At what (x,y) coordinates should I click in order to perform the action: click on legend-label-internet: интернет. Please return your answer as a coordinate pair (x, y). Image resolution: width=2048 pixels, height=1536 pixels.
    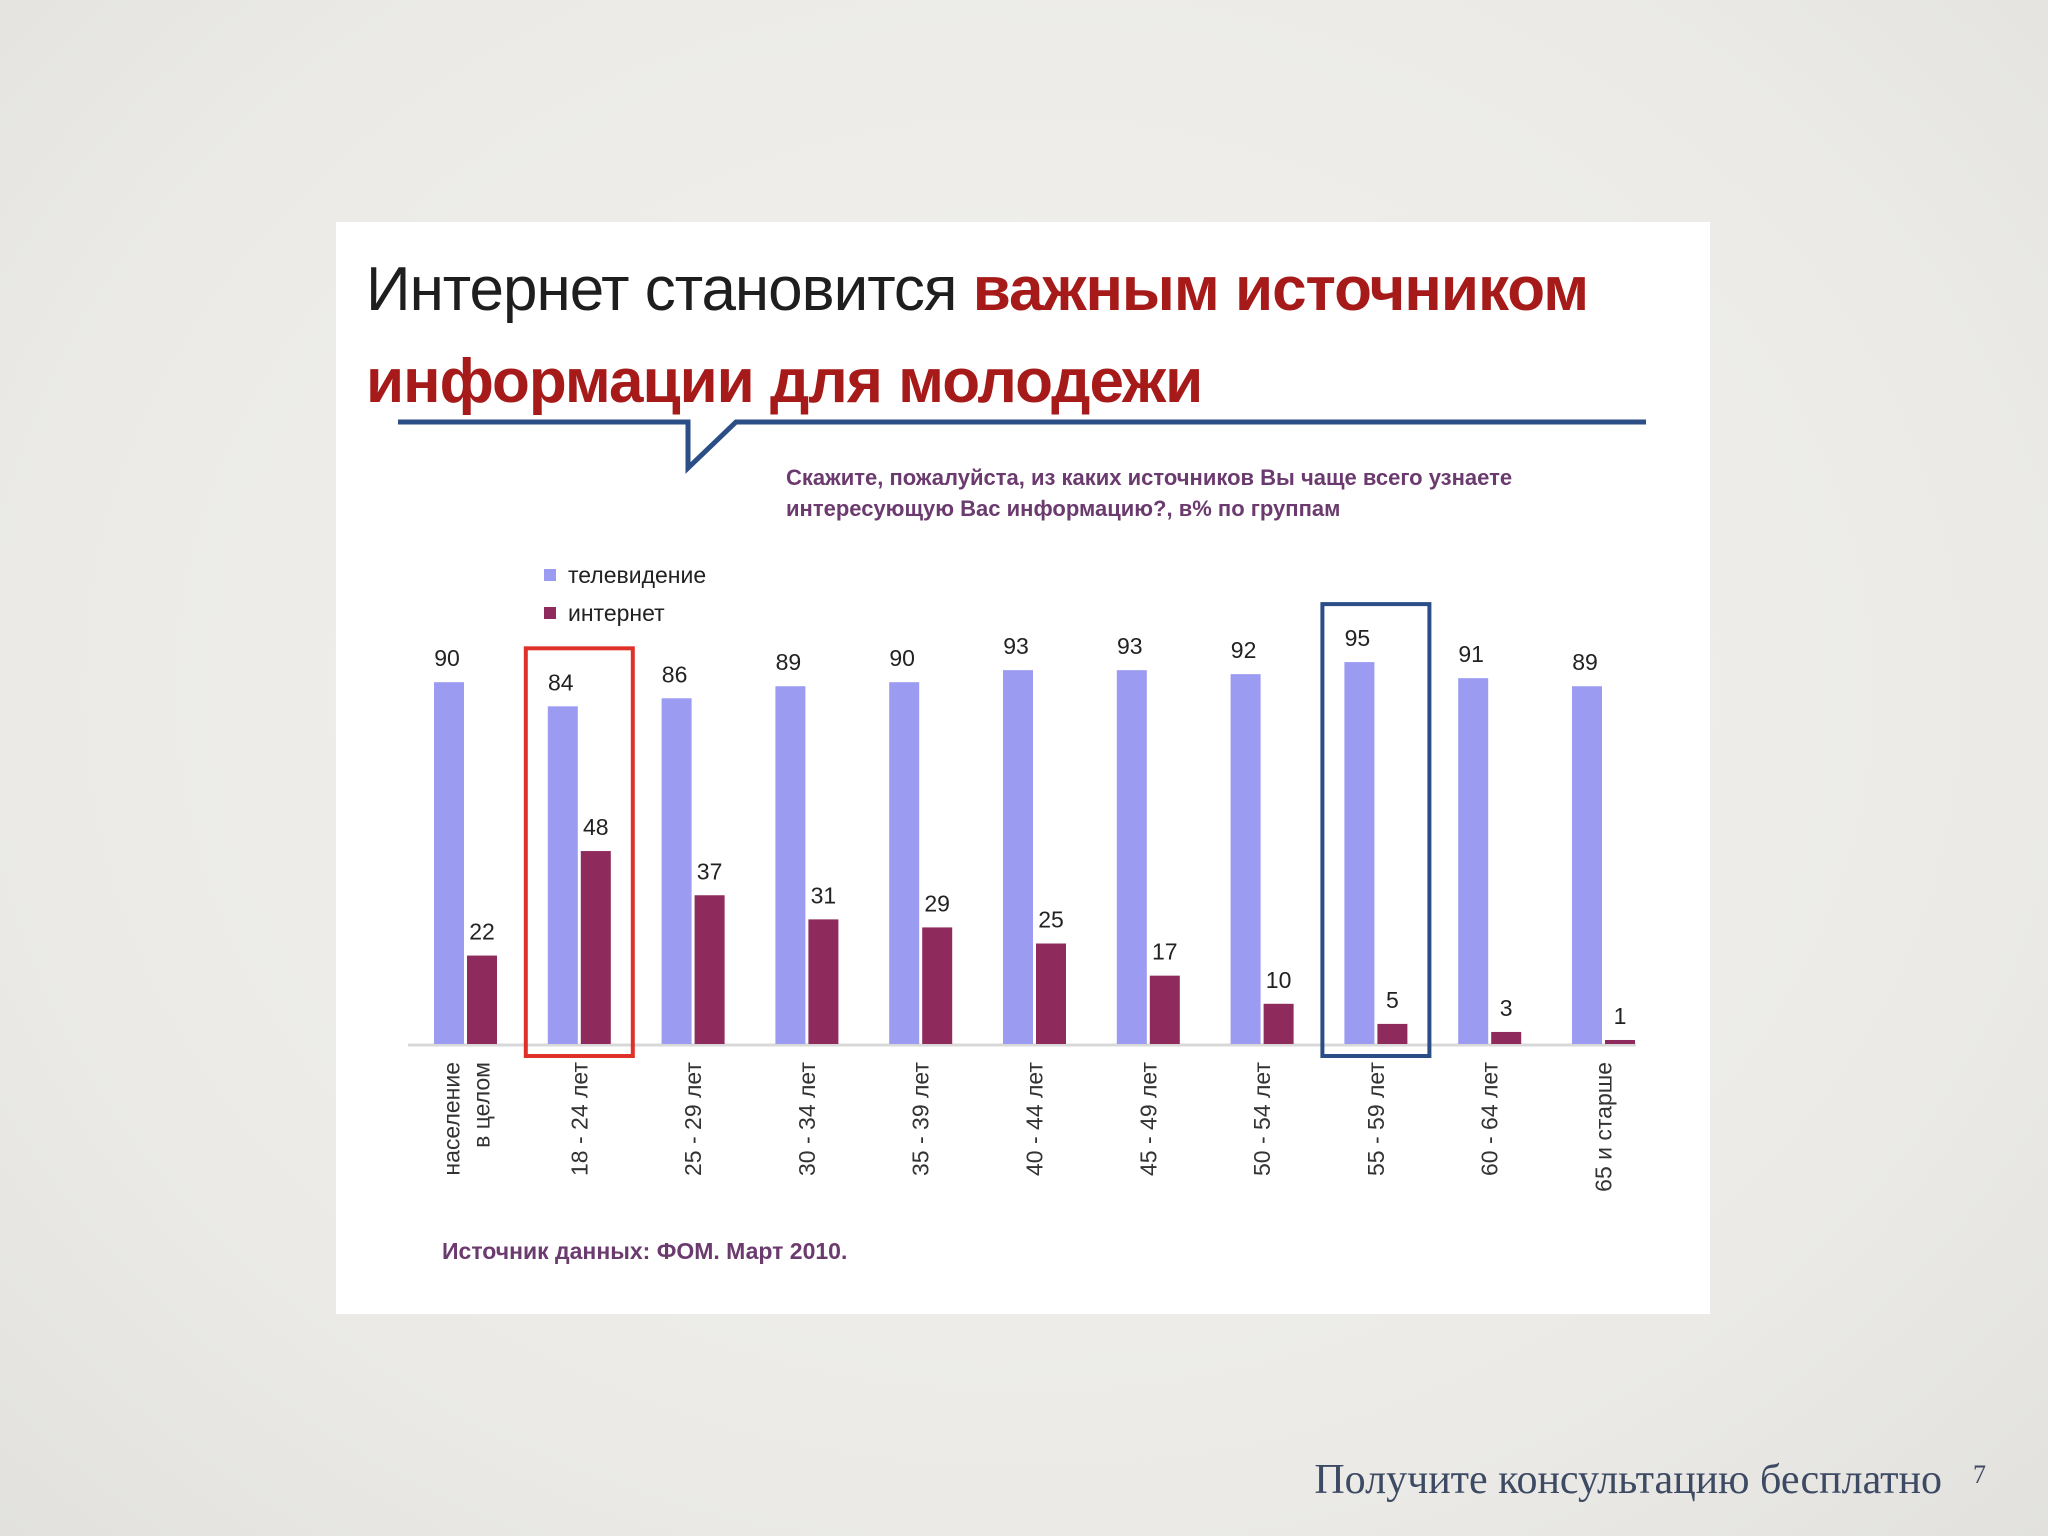
    Looking at the image, I should click on (616, 612).